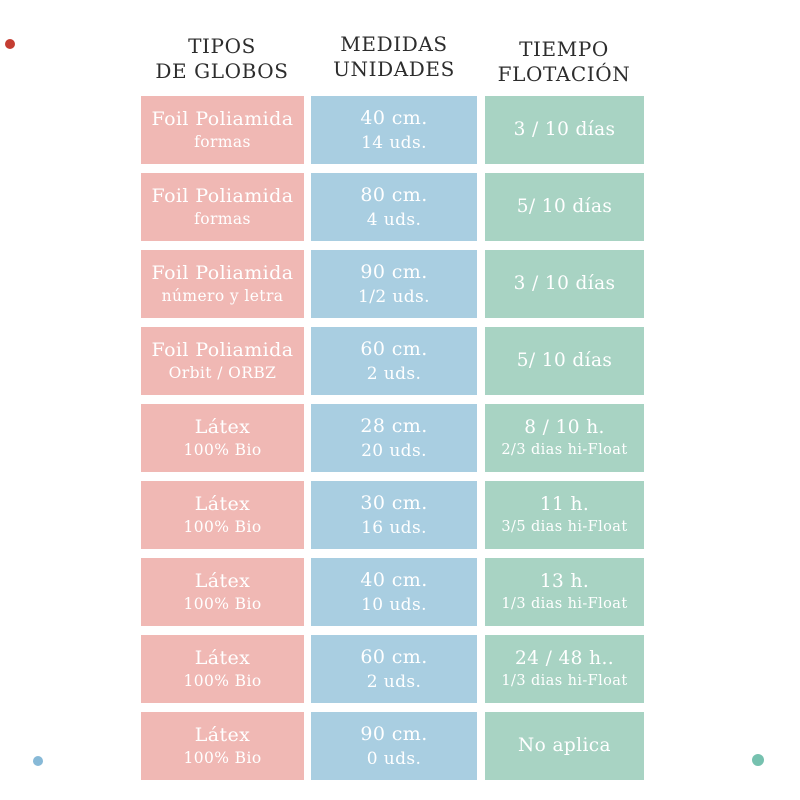  I want to click on cell-medida: 28 cm. 20 uds., so click(394, 438).